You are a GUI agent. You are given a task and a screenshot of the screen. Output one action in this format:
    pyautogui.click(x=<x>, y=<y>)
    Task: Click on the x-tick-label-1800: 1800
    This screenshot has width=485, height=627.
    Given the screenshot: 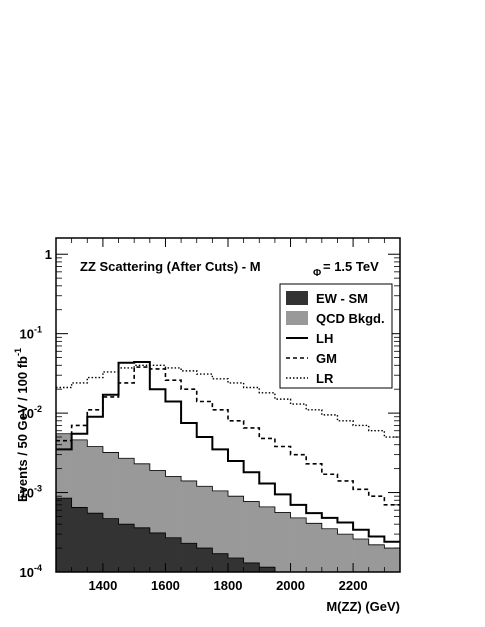 What is the action you would take?
    pyautogui.click(x=228, y=585)
    